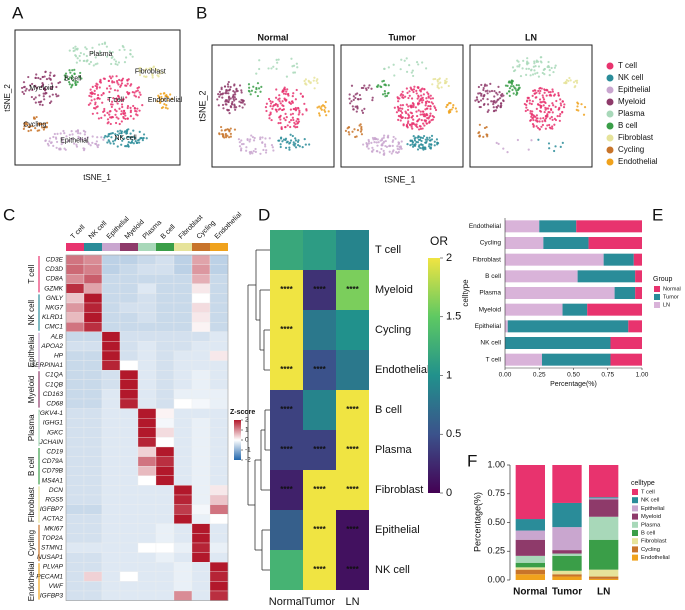 The height and width of the screenshot is (610, 685). Describe the element at coordinates (651, 517) in the screenshot. I see `legend-label: Myeloid` at that location.